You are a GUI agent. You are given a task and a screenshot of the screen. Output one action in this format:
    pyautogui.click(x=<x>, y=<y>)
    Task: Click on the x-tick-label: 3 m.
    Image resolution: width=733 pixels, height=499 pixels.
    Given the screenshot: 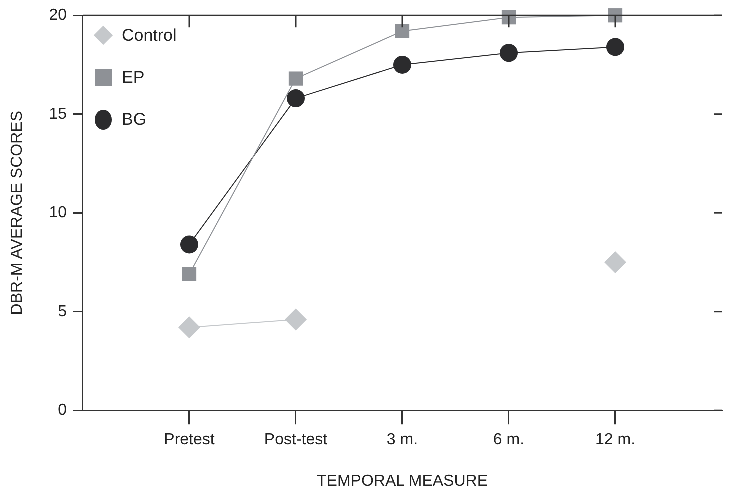 What is the action you would take?
    pyautogui.click(x=402, y=440)
    